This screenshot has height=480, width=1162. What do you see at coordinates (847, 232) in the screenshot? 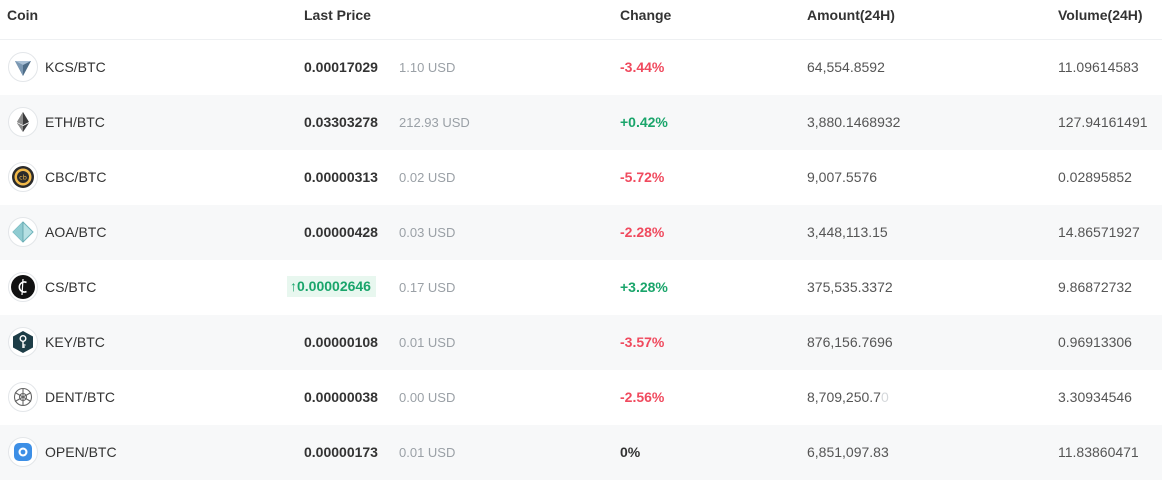
I see `amount-24h: 3,448,113.15` at bounding box center [847, 232].